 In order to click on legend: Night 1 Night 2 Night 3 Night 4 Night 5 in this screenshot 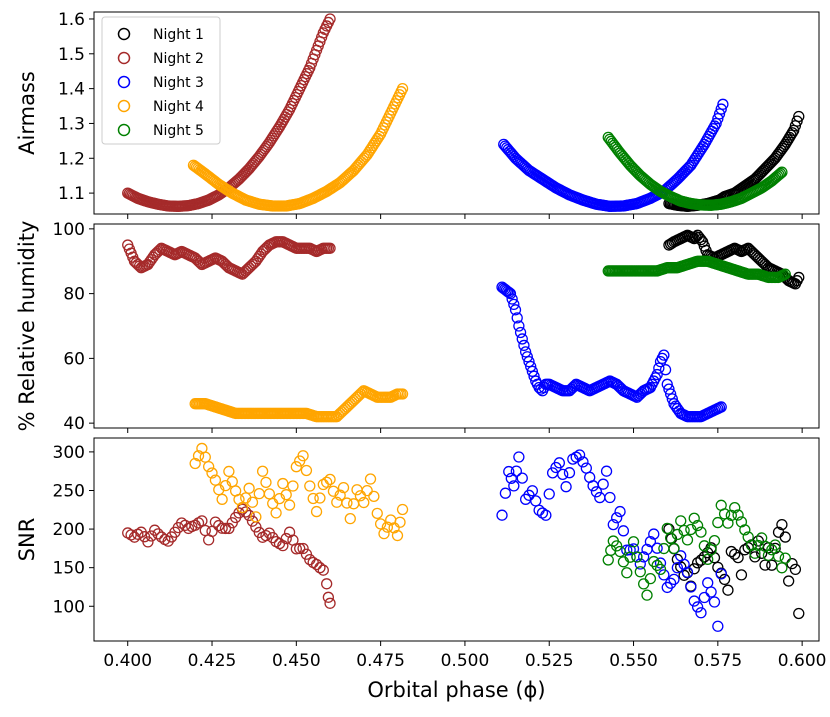, I will do `click(161, 80)`.